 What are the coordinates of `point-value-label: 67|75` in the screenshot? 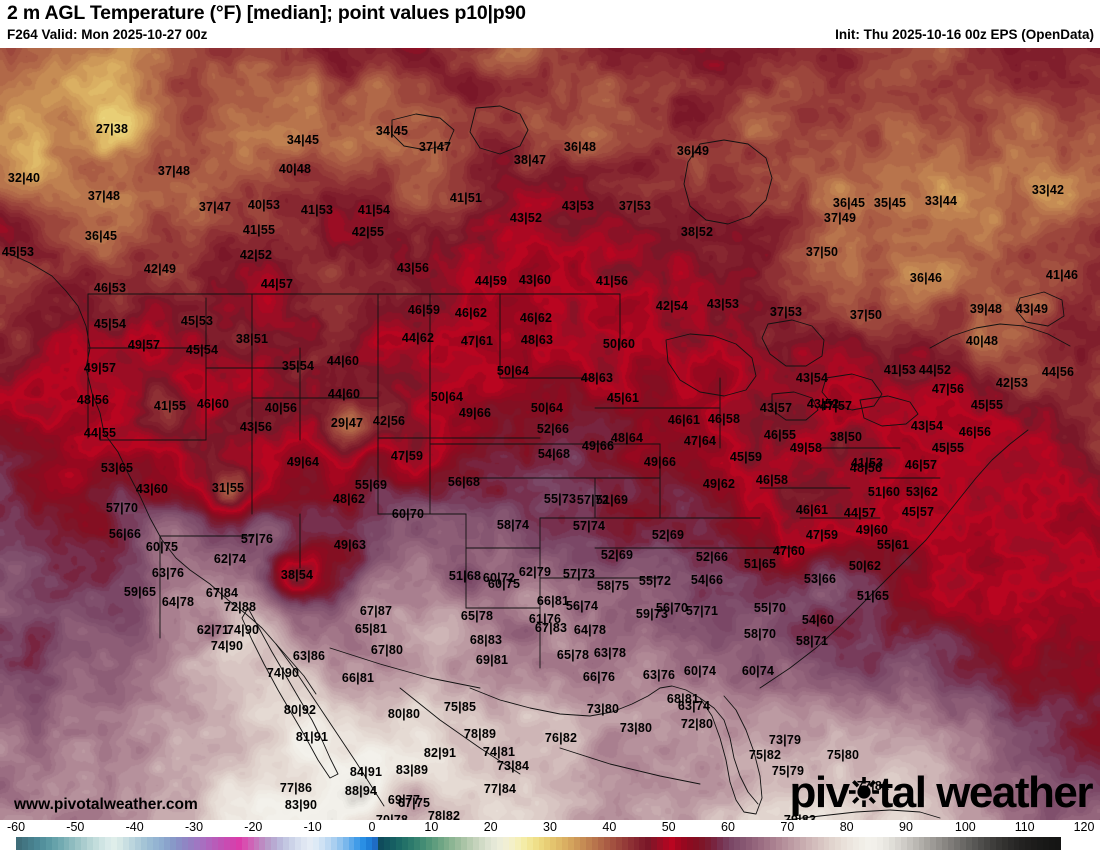 It's located at (414, 802).